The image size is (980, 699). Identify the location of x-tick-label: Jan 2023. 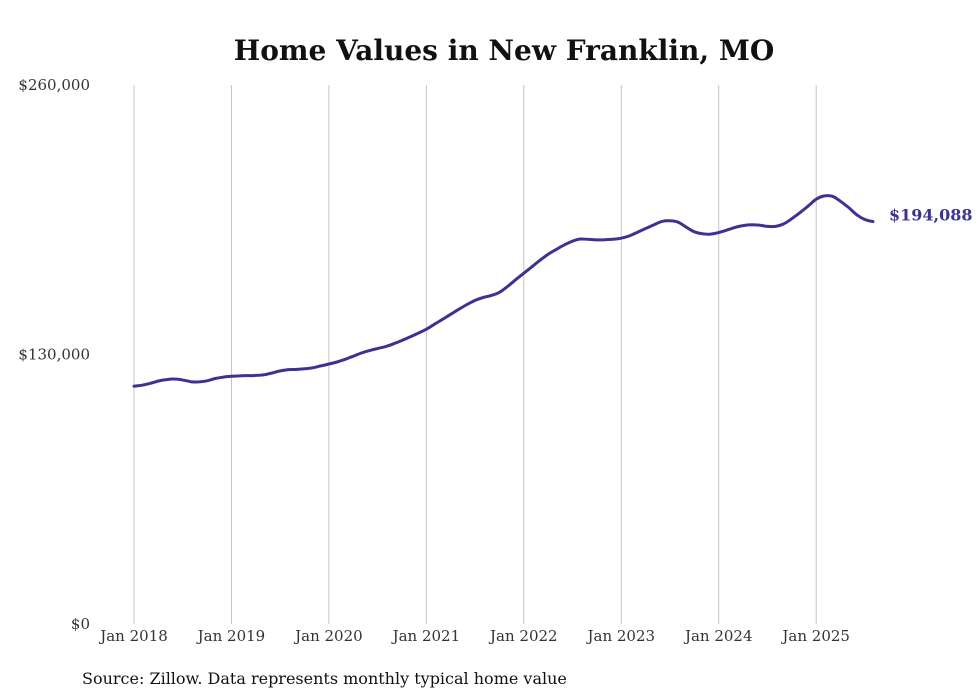
(620, 636).